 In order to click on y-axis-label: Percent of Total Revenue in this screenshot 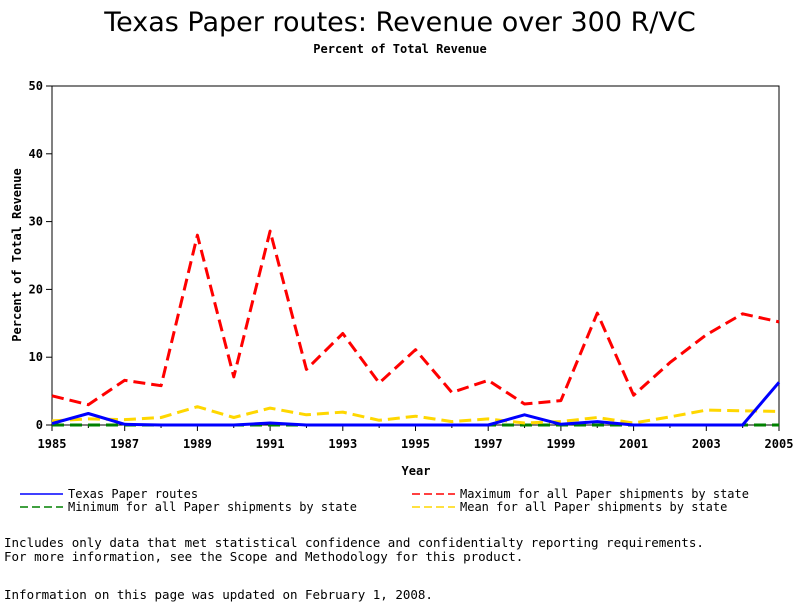, I will do `click(17, 254)`.